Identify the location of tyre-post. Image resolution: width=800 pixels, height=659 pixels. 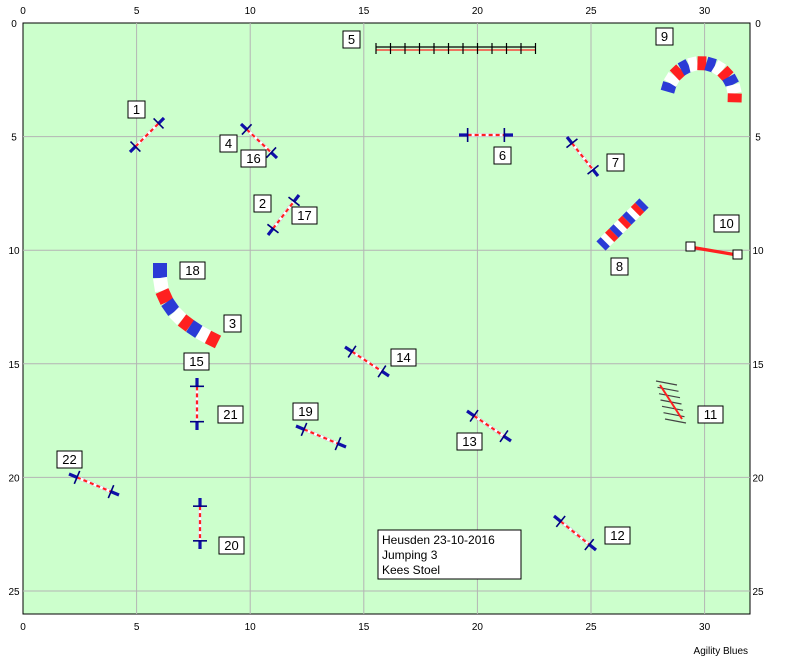
(737, 254).